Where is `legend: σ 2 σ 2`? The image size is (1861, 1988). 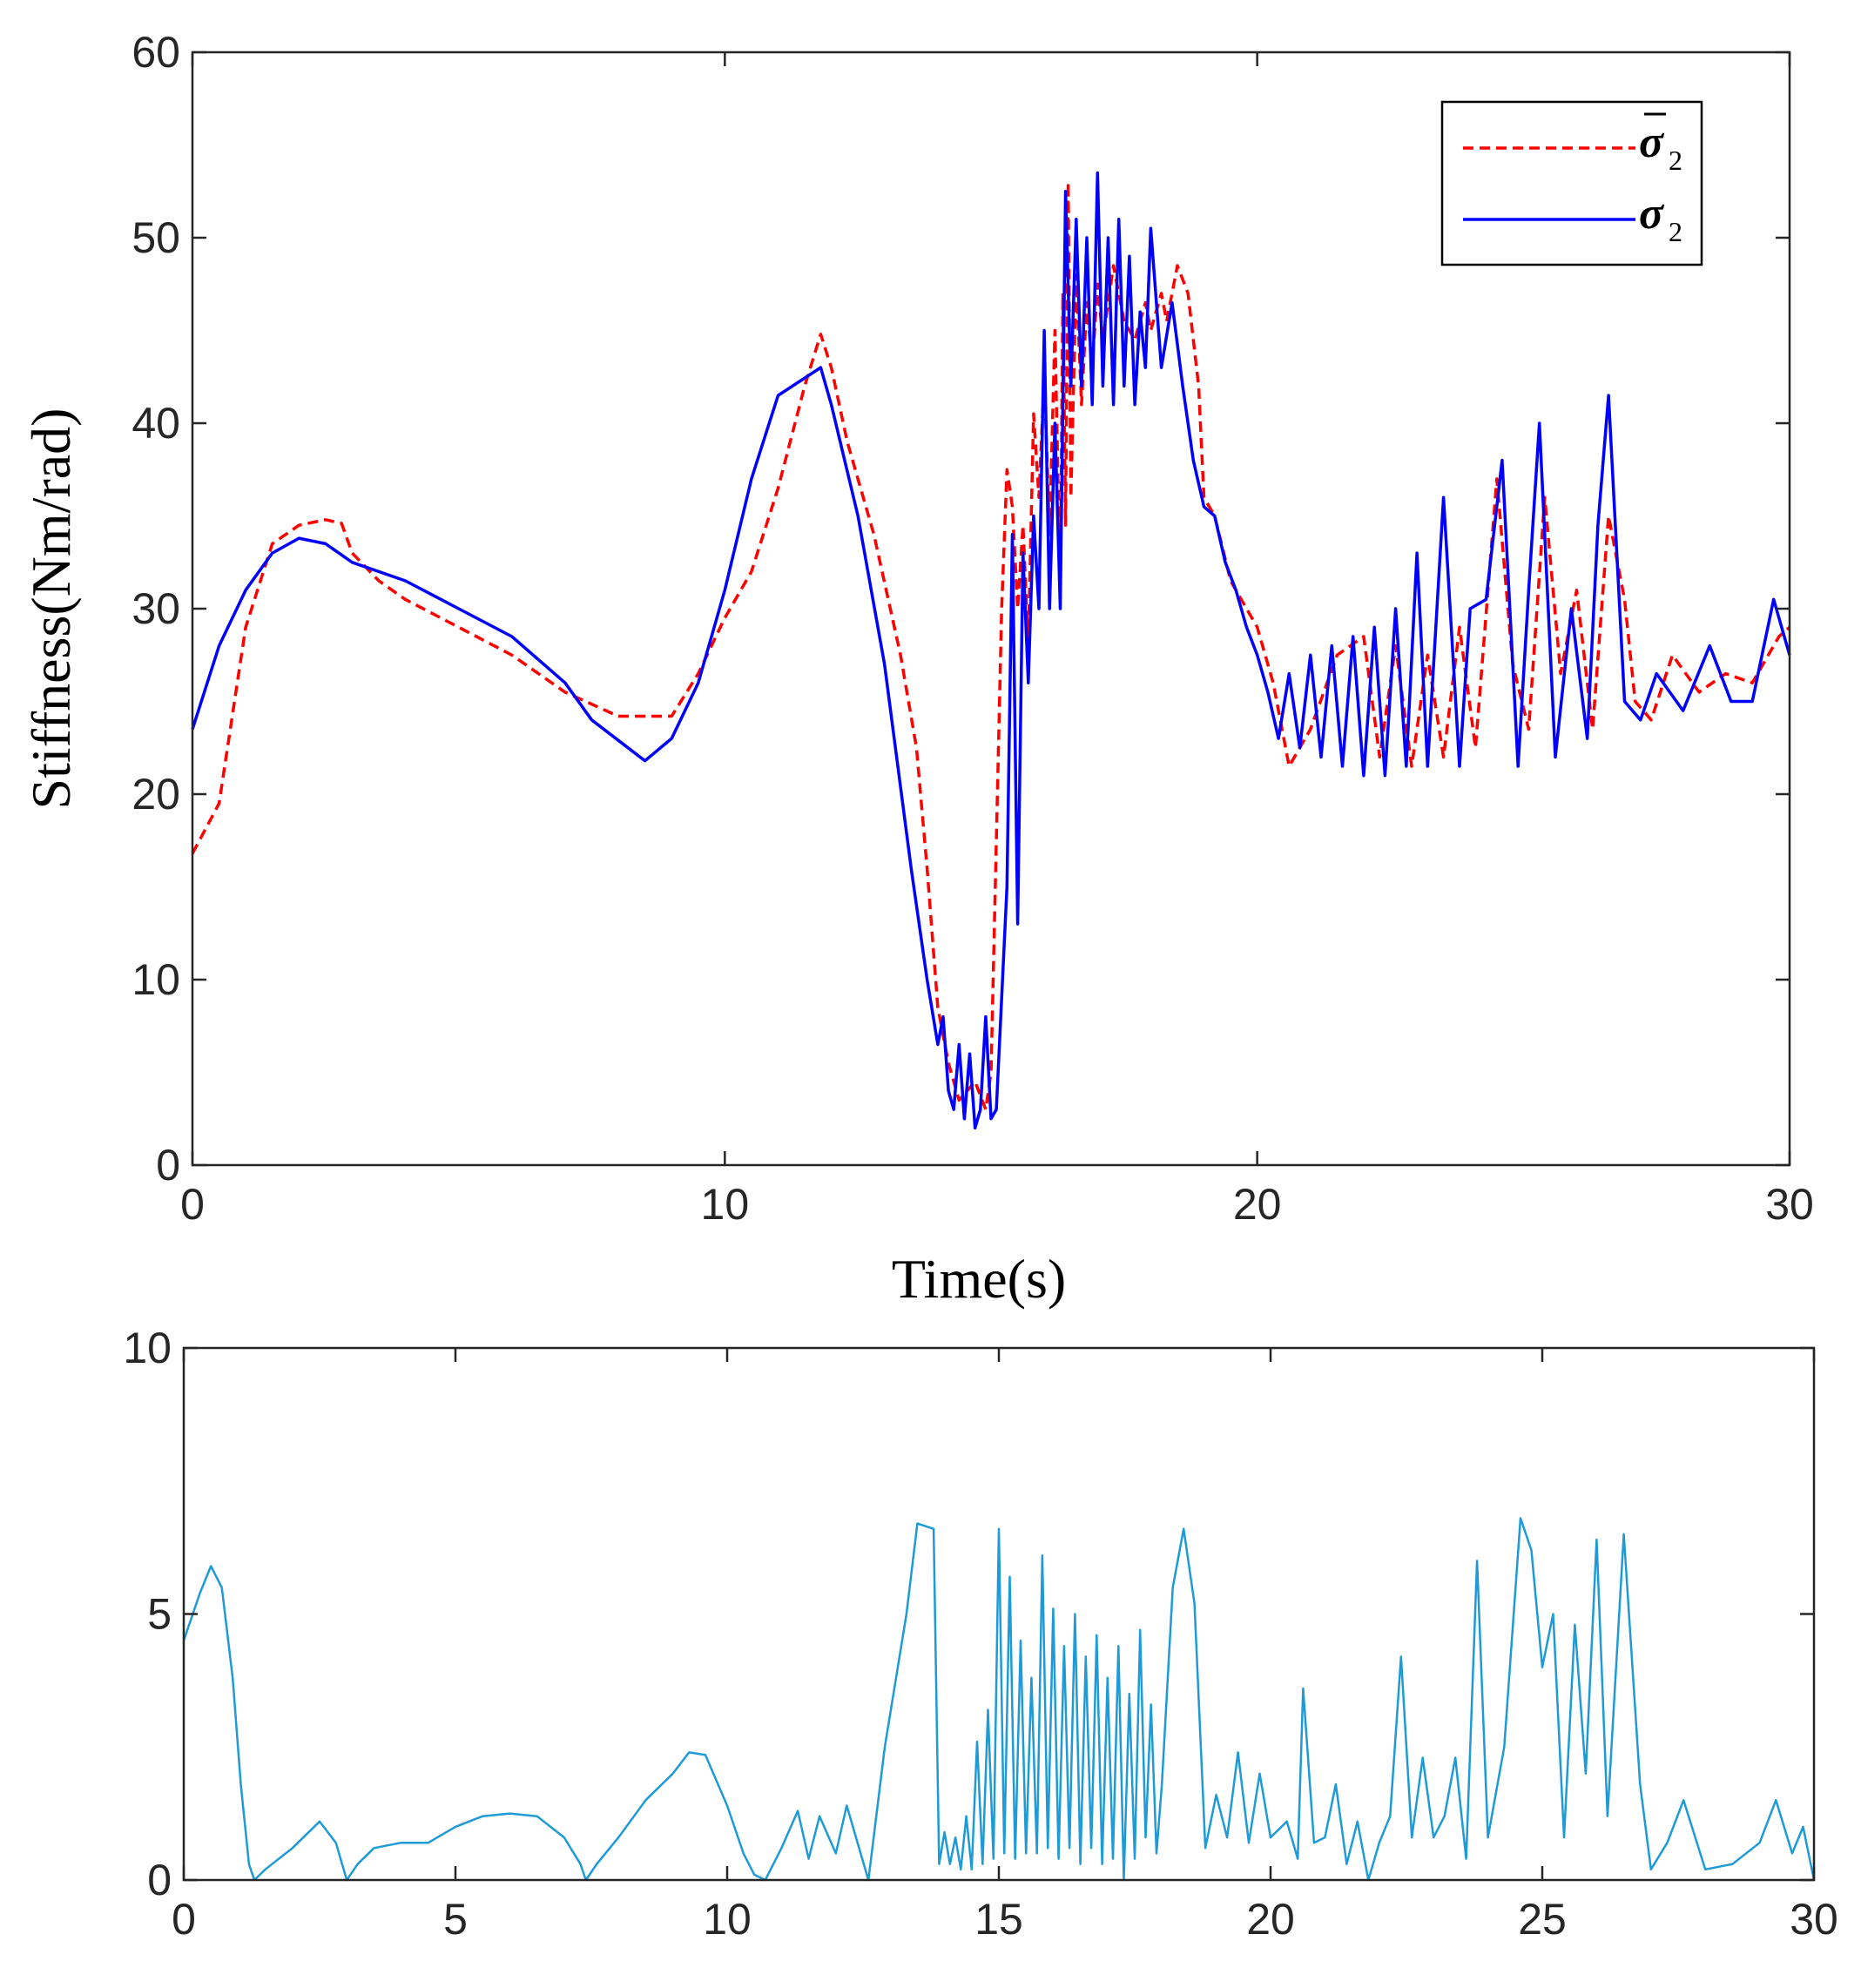
legend: σ 2 σ 2 is located at coordinates (1572, 183).